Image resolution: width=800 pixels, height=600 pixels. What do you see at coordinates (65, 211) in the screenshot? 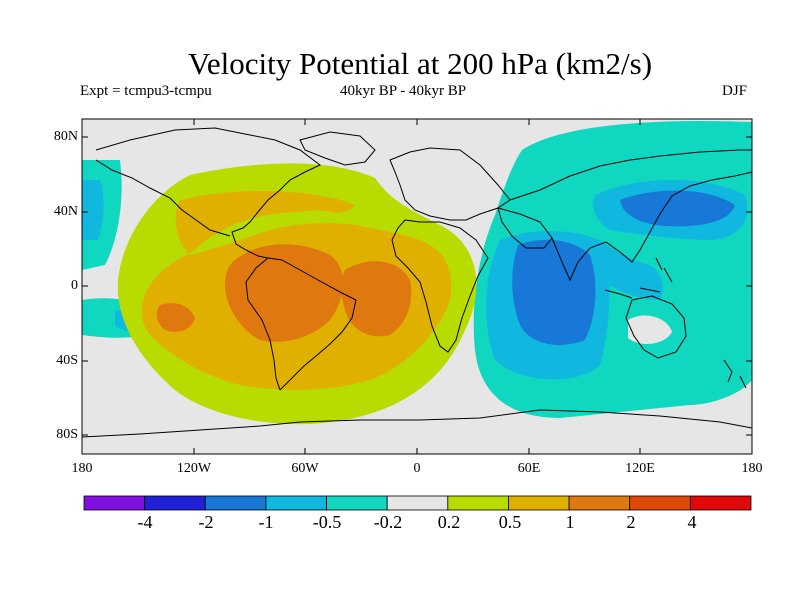
I see `y-tick-label: 40N` at bounding box center [65, 211].